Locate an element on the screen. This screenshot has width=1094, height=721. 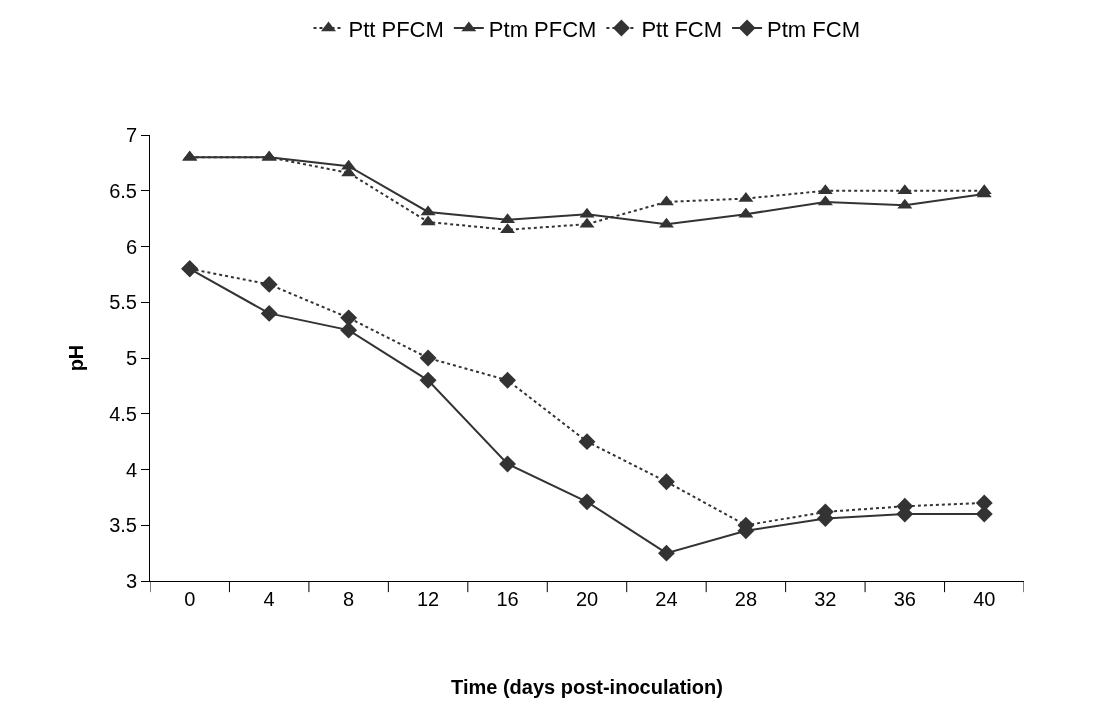
x-tick-label: 32 is located at coordinates (825, 599).